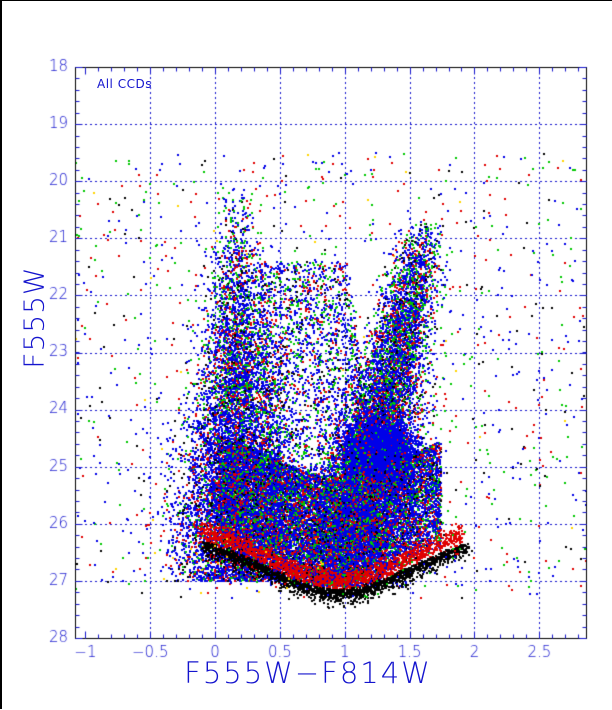 The image size is (612, 710). Describe the element at coordinates (34, 317) in the screenshot. I see `y-axis-label: F555W` at that location.